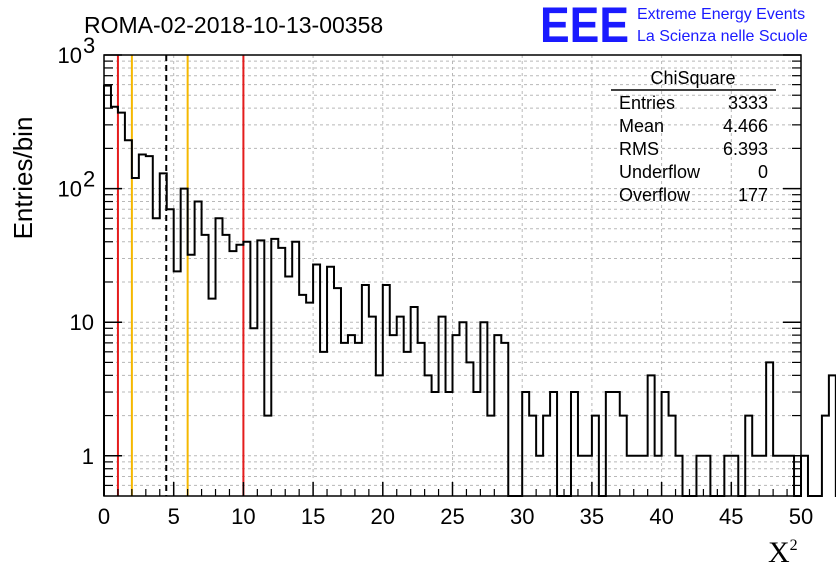  Describe the element at coordinates (641, 126) in the screenshot. I see `stats-label: Mean` at that location.